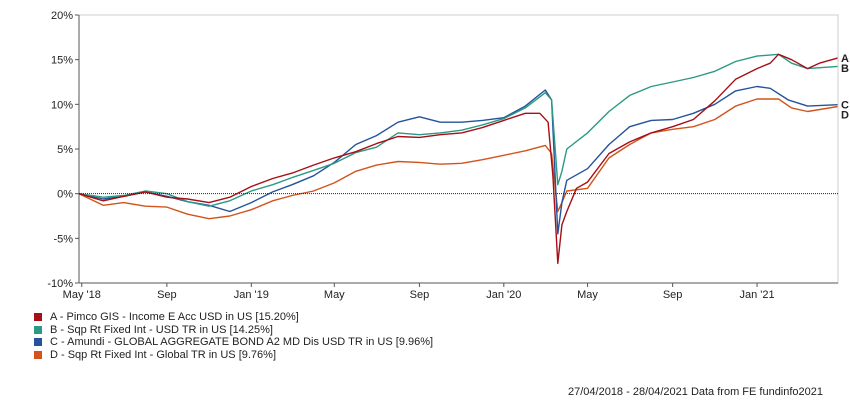  Describe the element at coordinates (845, 59) in the screenshot. I see `end-label-a: A` at that location.